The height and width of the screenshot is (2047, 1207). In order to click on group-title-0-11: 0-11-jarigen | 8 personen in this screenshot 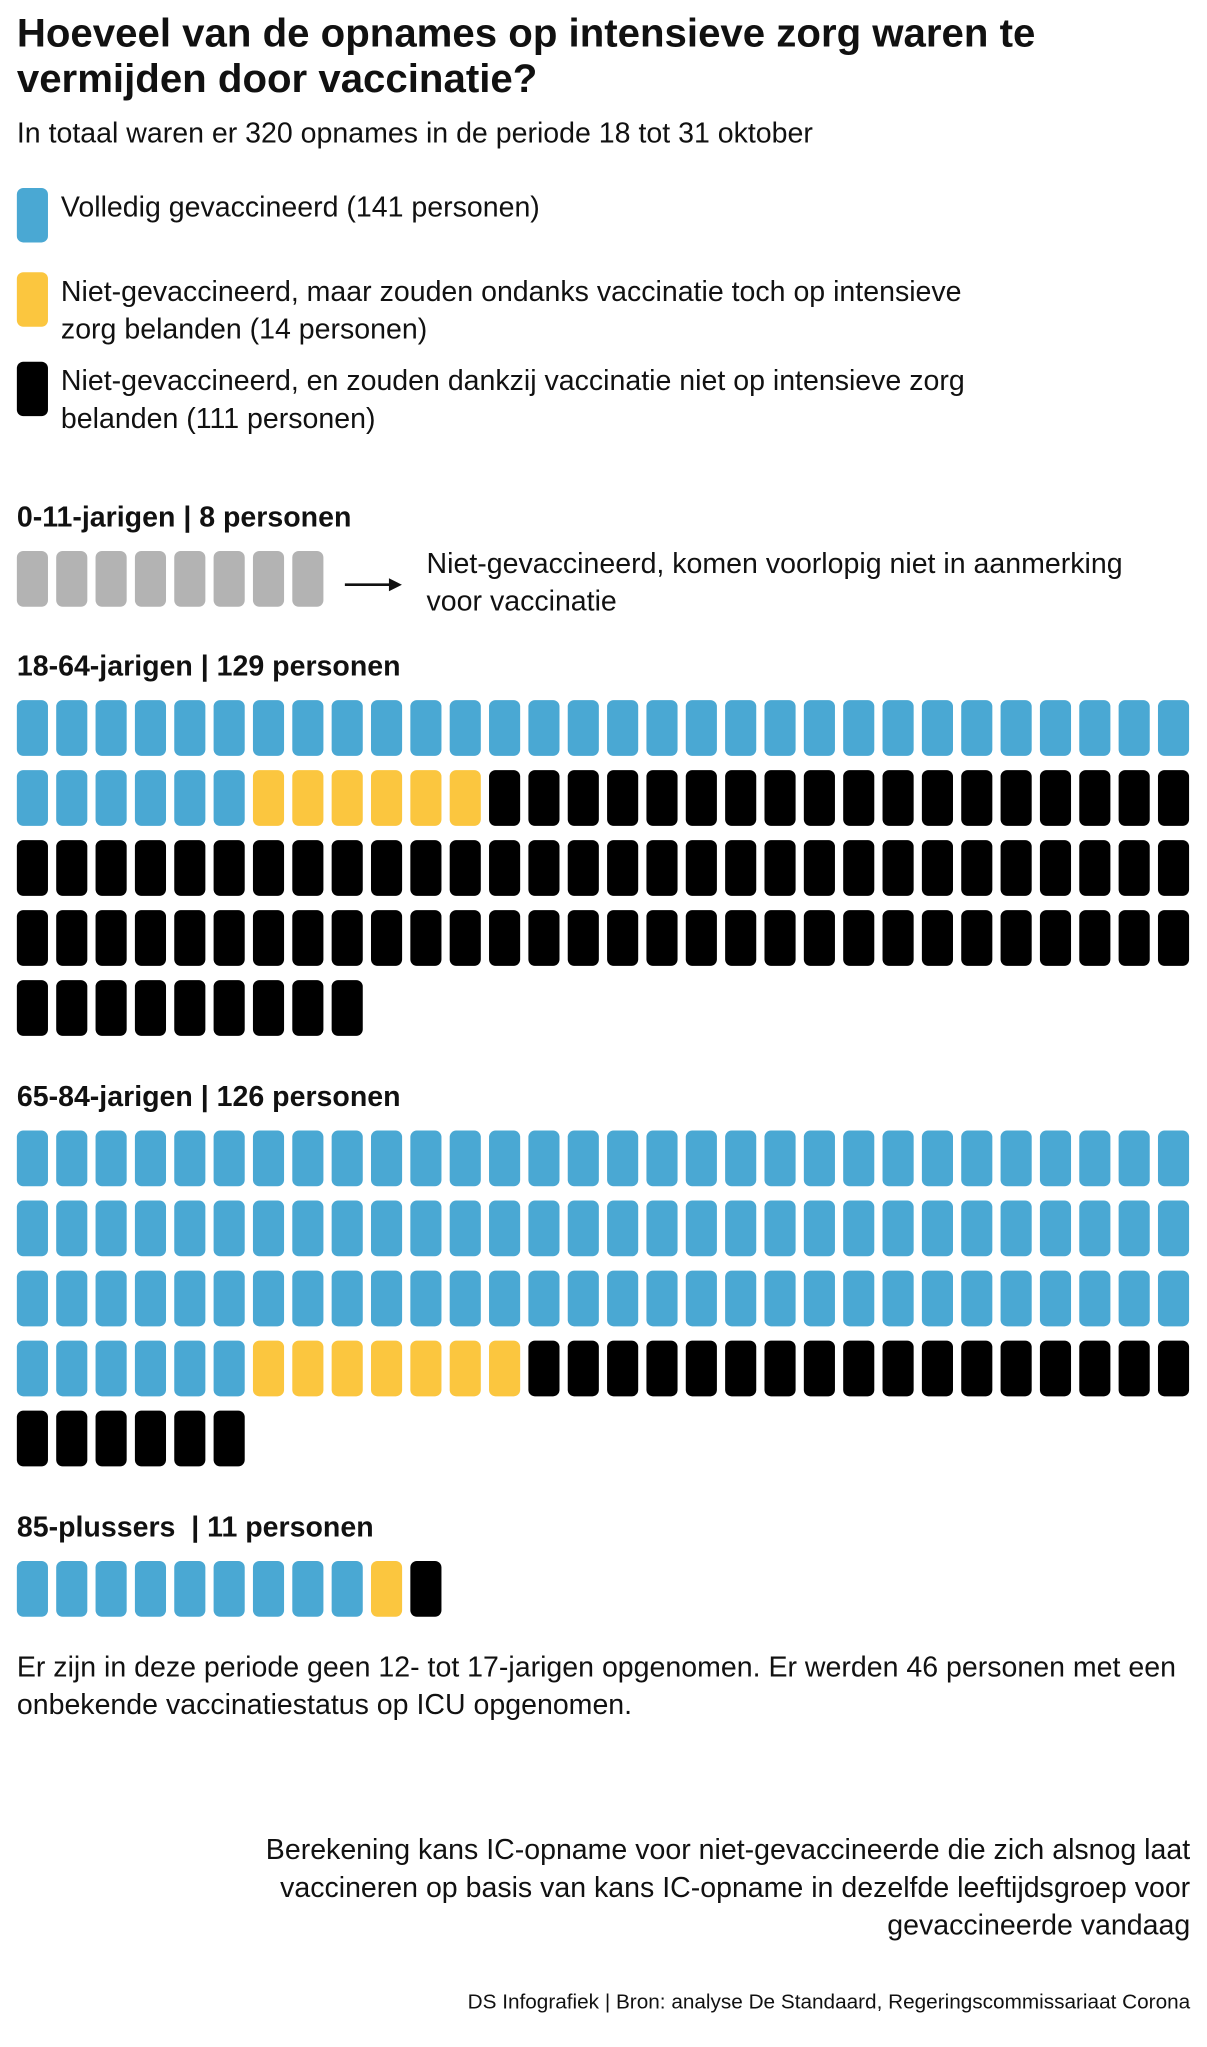, I will do `click(184, 516)`.